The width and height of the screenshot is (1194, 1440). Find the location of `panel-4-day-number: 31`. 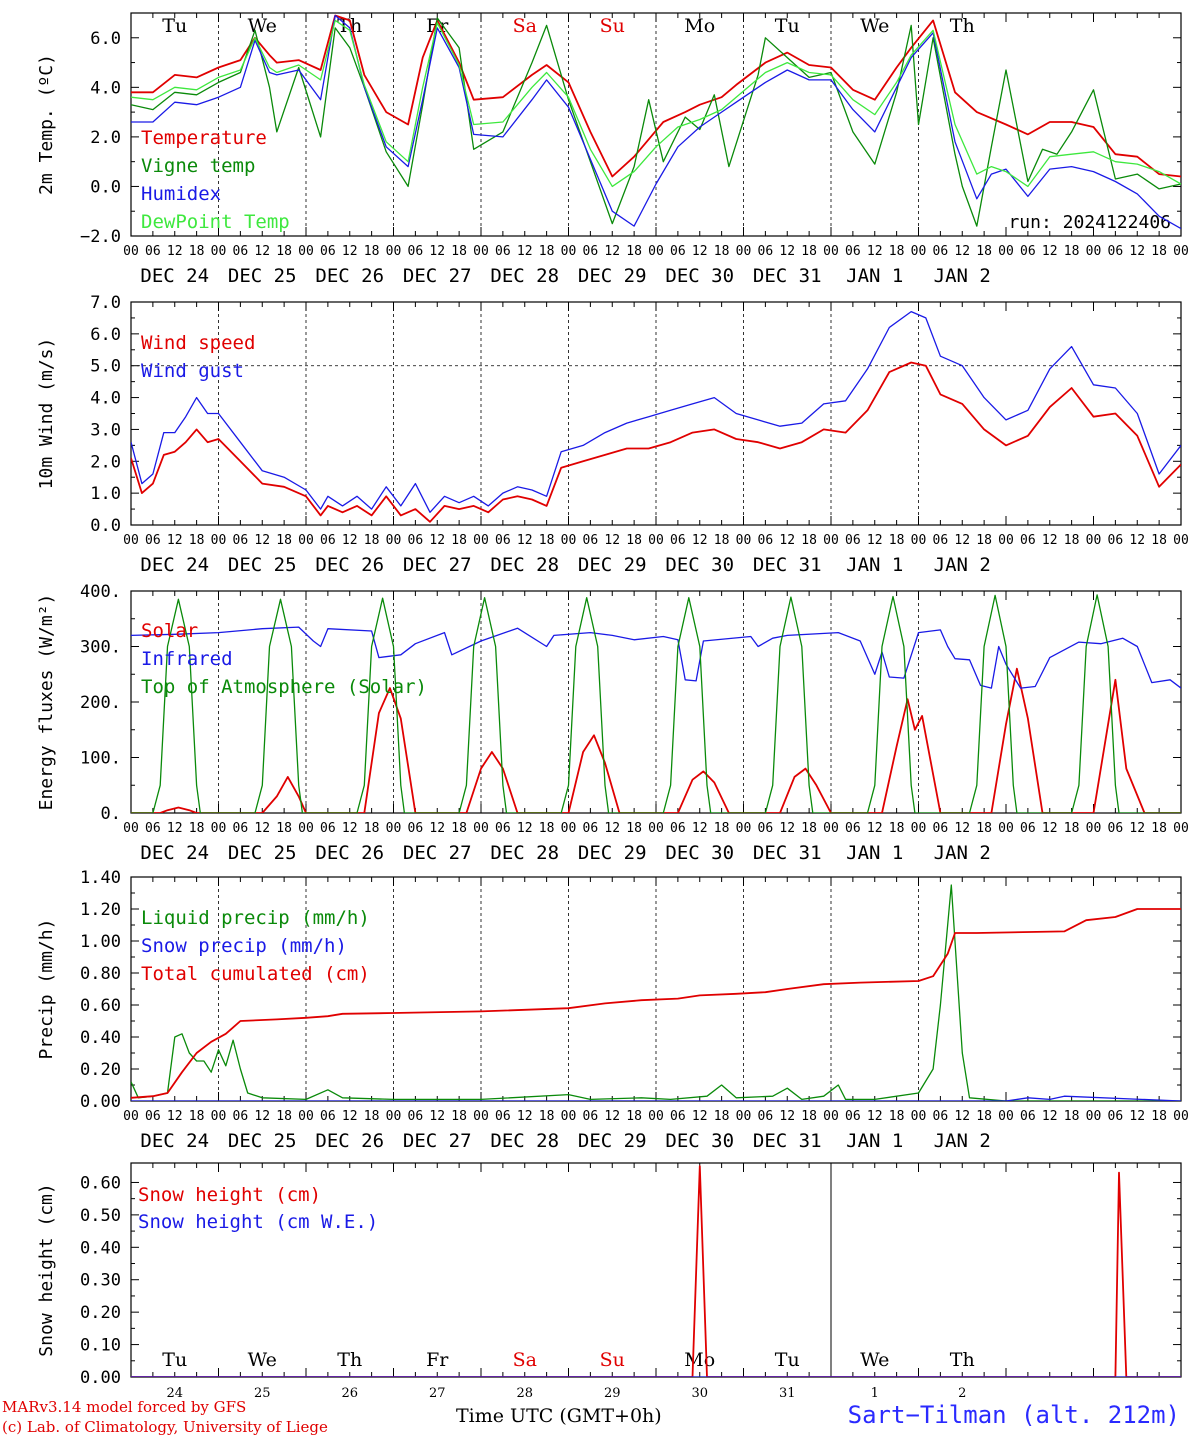

panel-4-day-number: 31 is located at coordinates (787, 1393).